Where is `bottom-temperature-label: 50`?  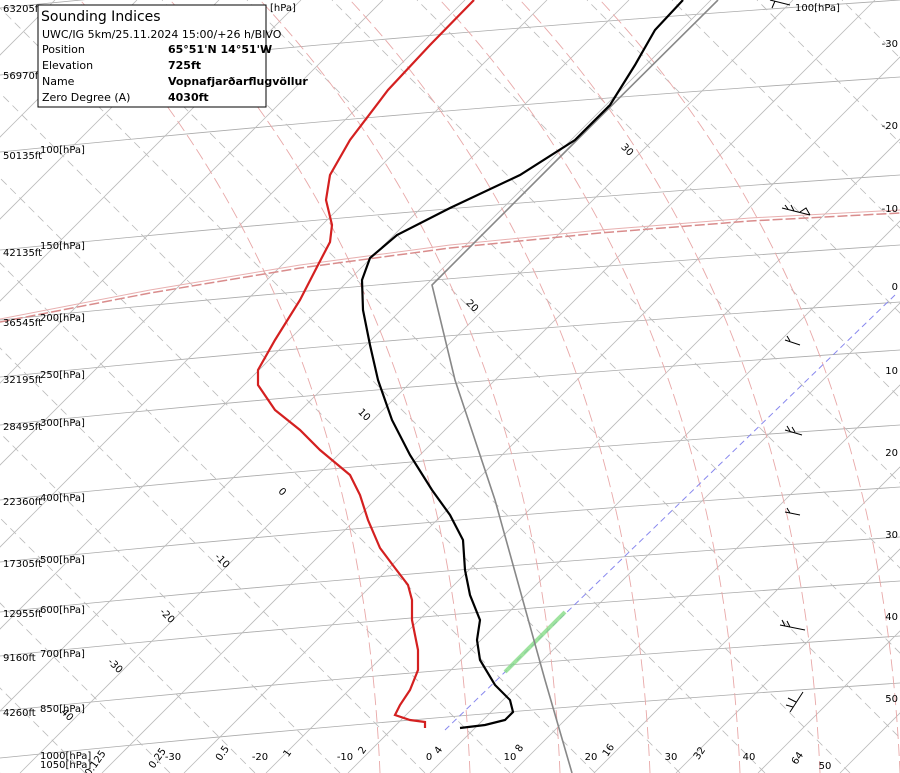
bottom-temperature-label: 50 is located at coordinates (825, 766).